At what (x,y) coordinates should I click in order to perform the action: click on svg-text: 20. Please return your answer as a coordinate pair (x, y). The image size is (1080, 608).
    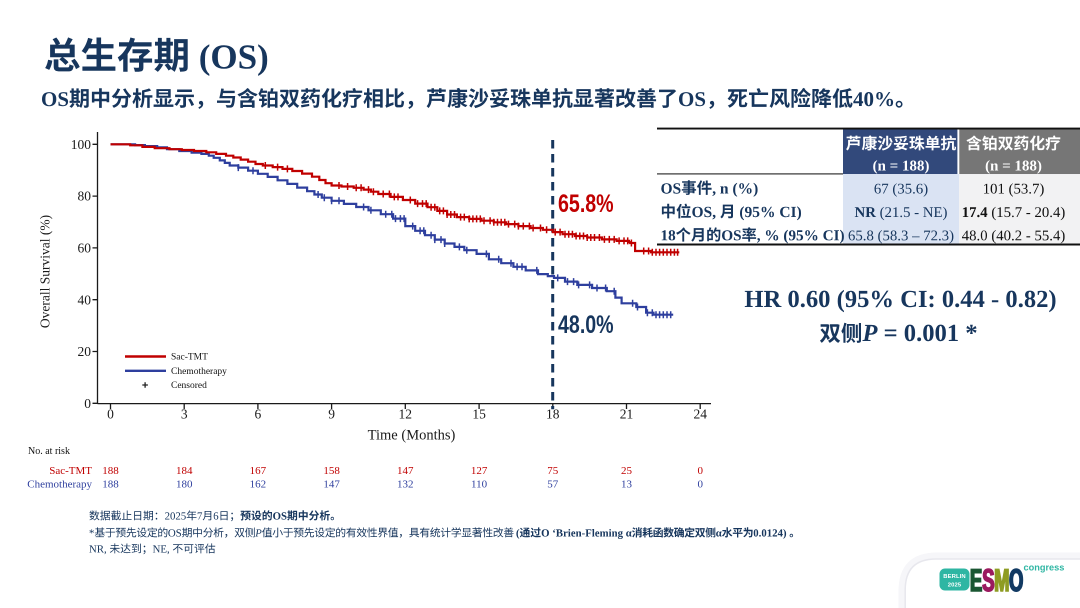
    Looking at the image, I should click on (85, 351).